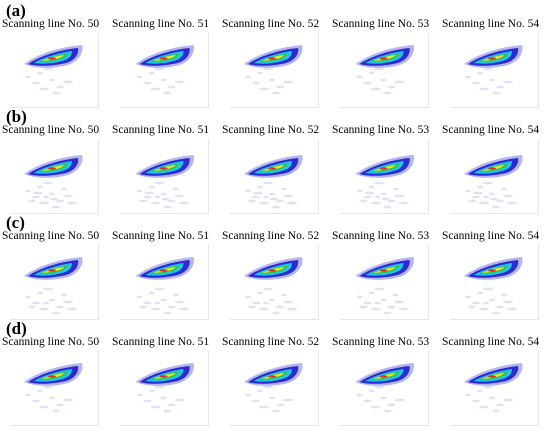  I want to click on row-label: (c), so click(15, 222).